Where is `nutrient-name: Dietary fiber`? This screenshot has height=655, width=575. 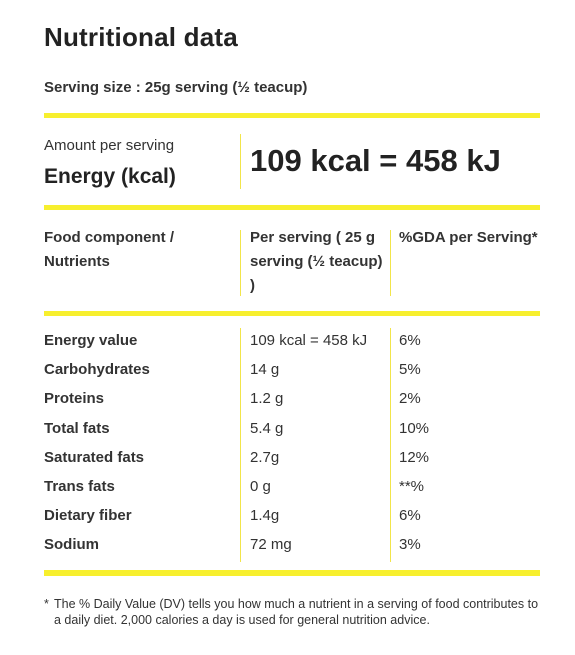
nutrient-name: Dietary fiber is located at coordinates (88, 516).